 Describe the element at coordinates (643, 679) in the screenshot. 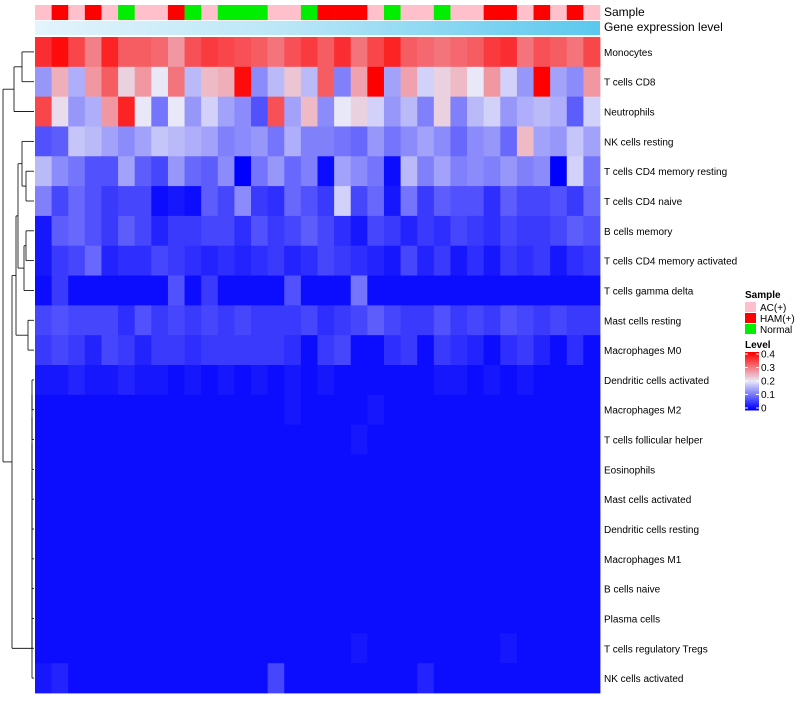

I see `row-label: NK cells activated` at that location.